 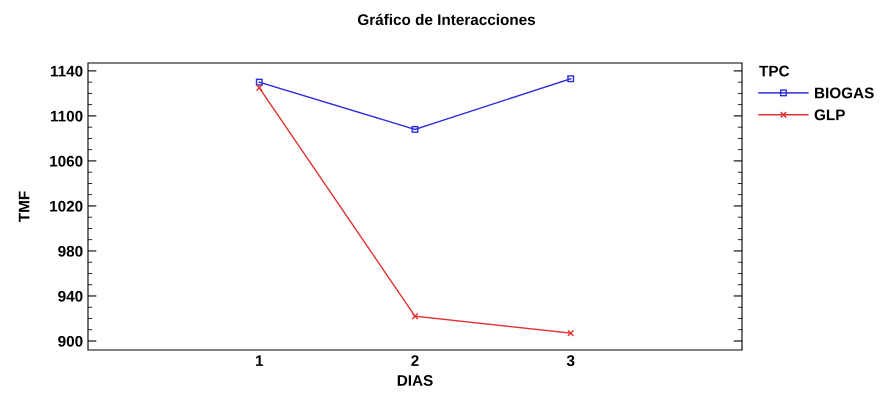 I want to click on y-tick-label: 900, so click(x=70, y=341).